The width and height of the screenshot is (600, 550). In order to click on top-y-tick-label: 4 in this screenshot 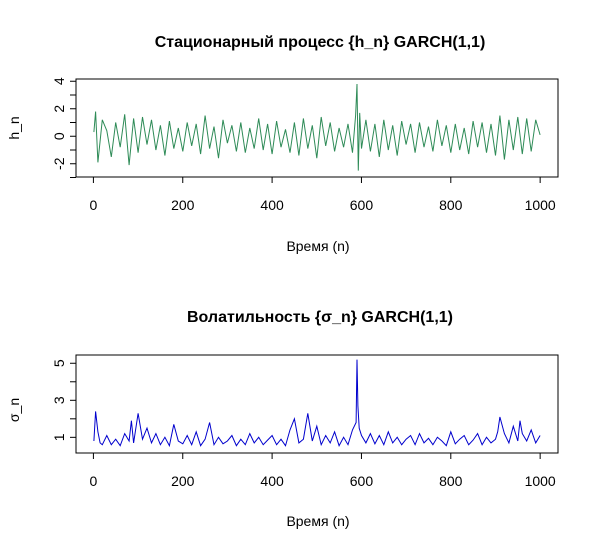, I will do `click(59, 81)`.